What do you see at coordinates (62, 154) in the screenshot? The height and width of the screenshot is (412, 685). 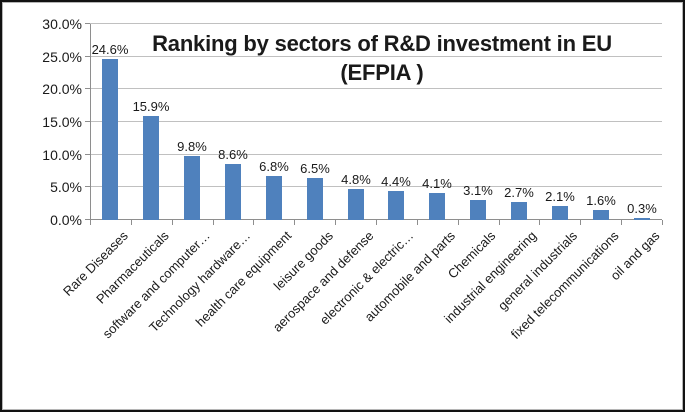 I see `y-axis-tick-label: 10.0%` at bounding box center [62, 154].